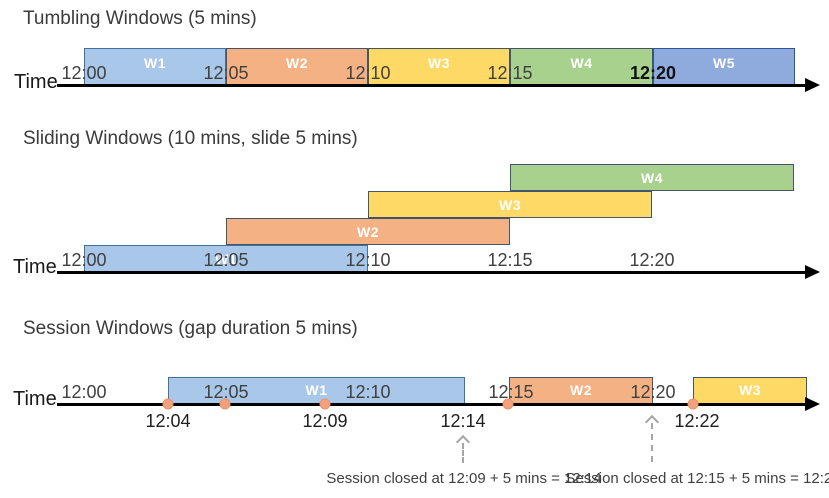 This screenshot has width=829, height=498. I want to click on window-bar-w4: W4, so click(652, 177).